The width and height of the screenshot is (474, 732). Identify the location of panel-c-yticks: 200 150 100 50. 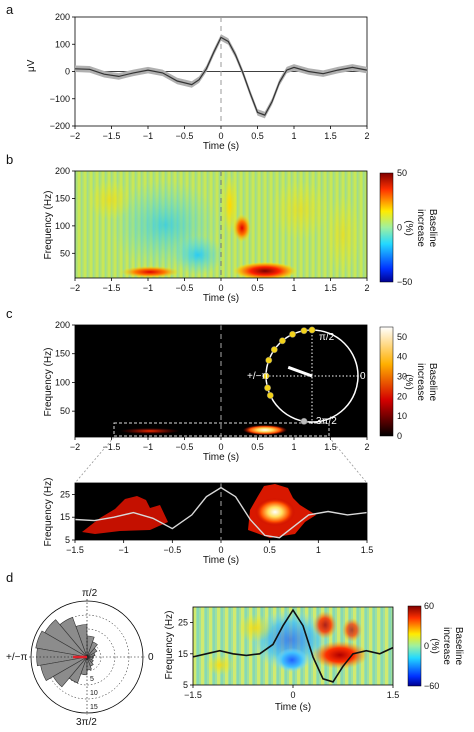
(65, 368).